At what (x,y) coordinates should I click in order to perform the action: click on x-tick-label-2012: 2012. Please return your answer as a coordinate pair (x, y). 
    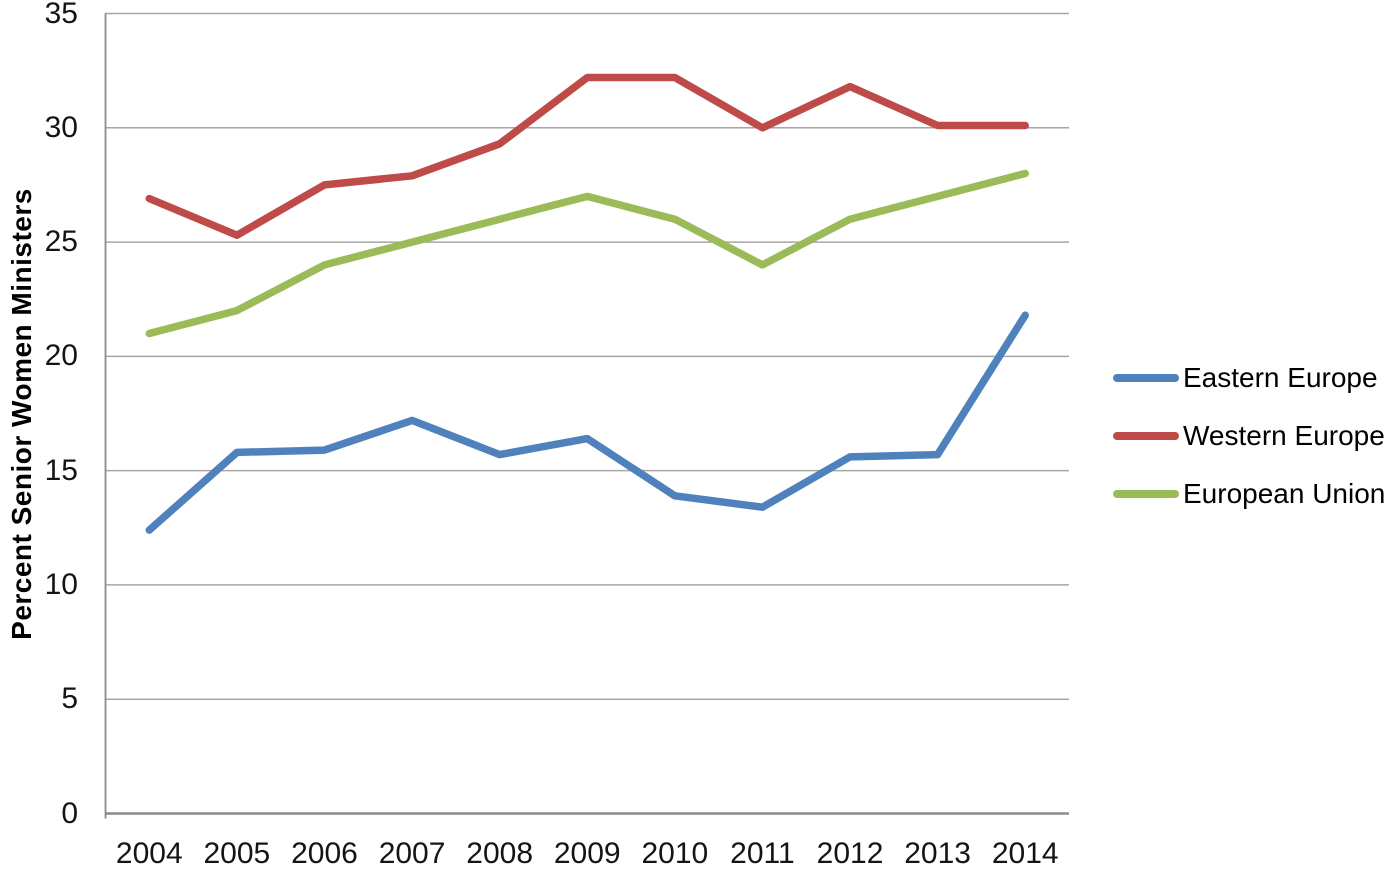
    Looking at the image, I should click on (850, 853).